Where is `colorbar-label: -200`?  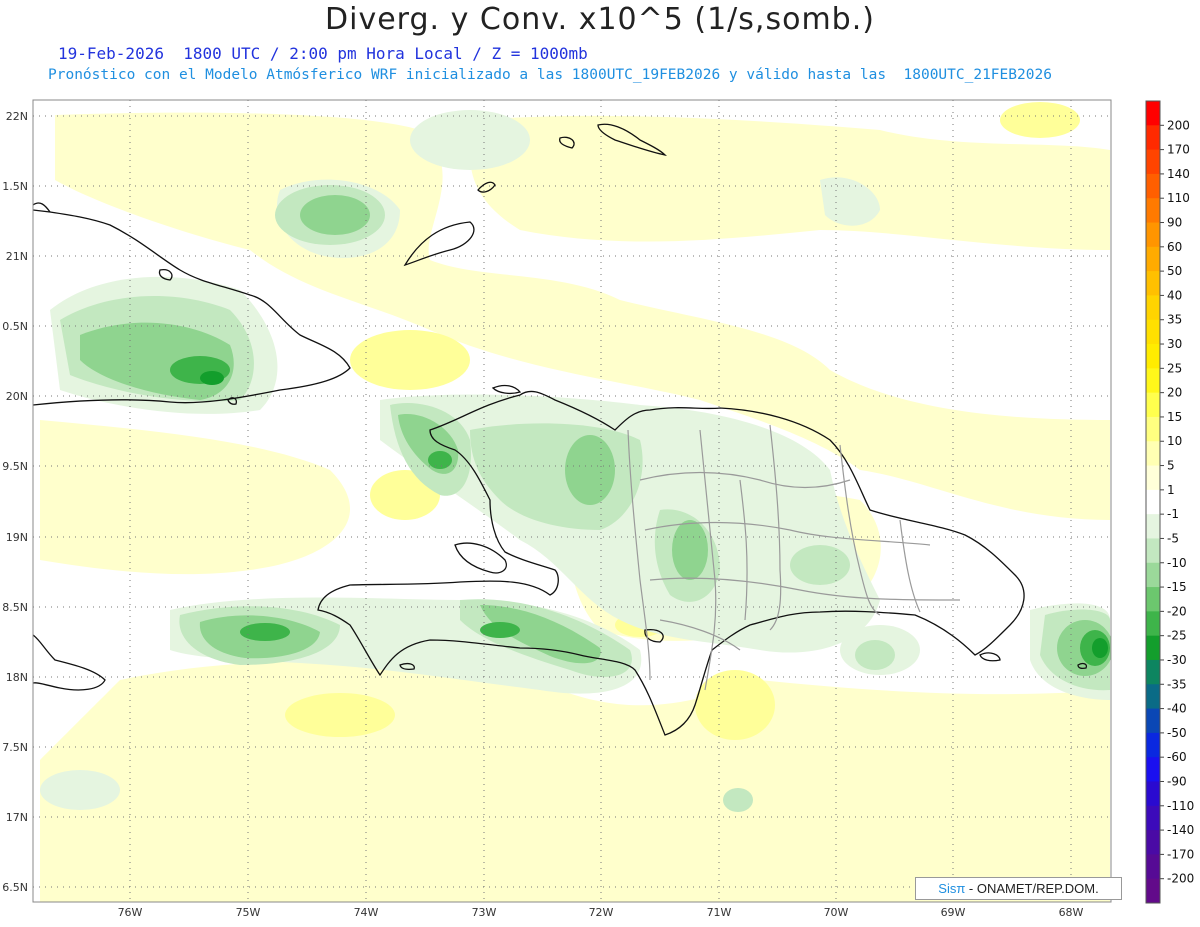
colorbar-label: -200 is located at coordinates (1180, 879).